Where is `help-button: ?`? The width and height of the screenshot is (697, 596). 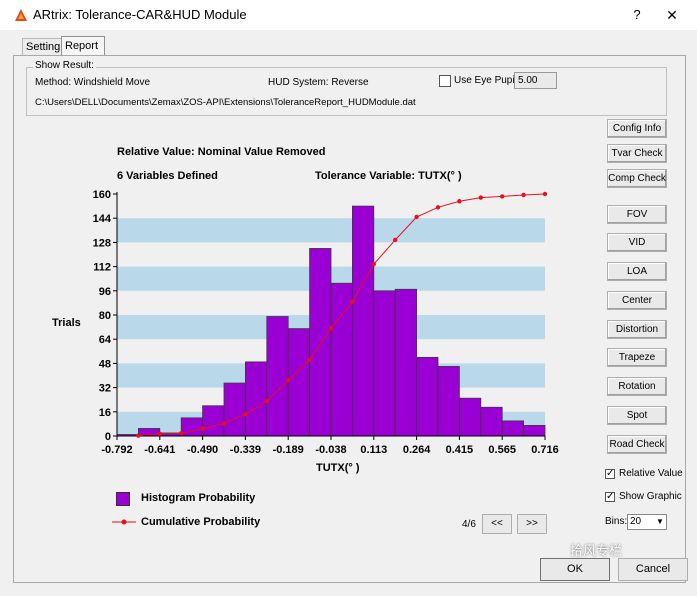
help-button: ? is located at coordinates (637, 14).